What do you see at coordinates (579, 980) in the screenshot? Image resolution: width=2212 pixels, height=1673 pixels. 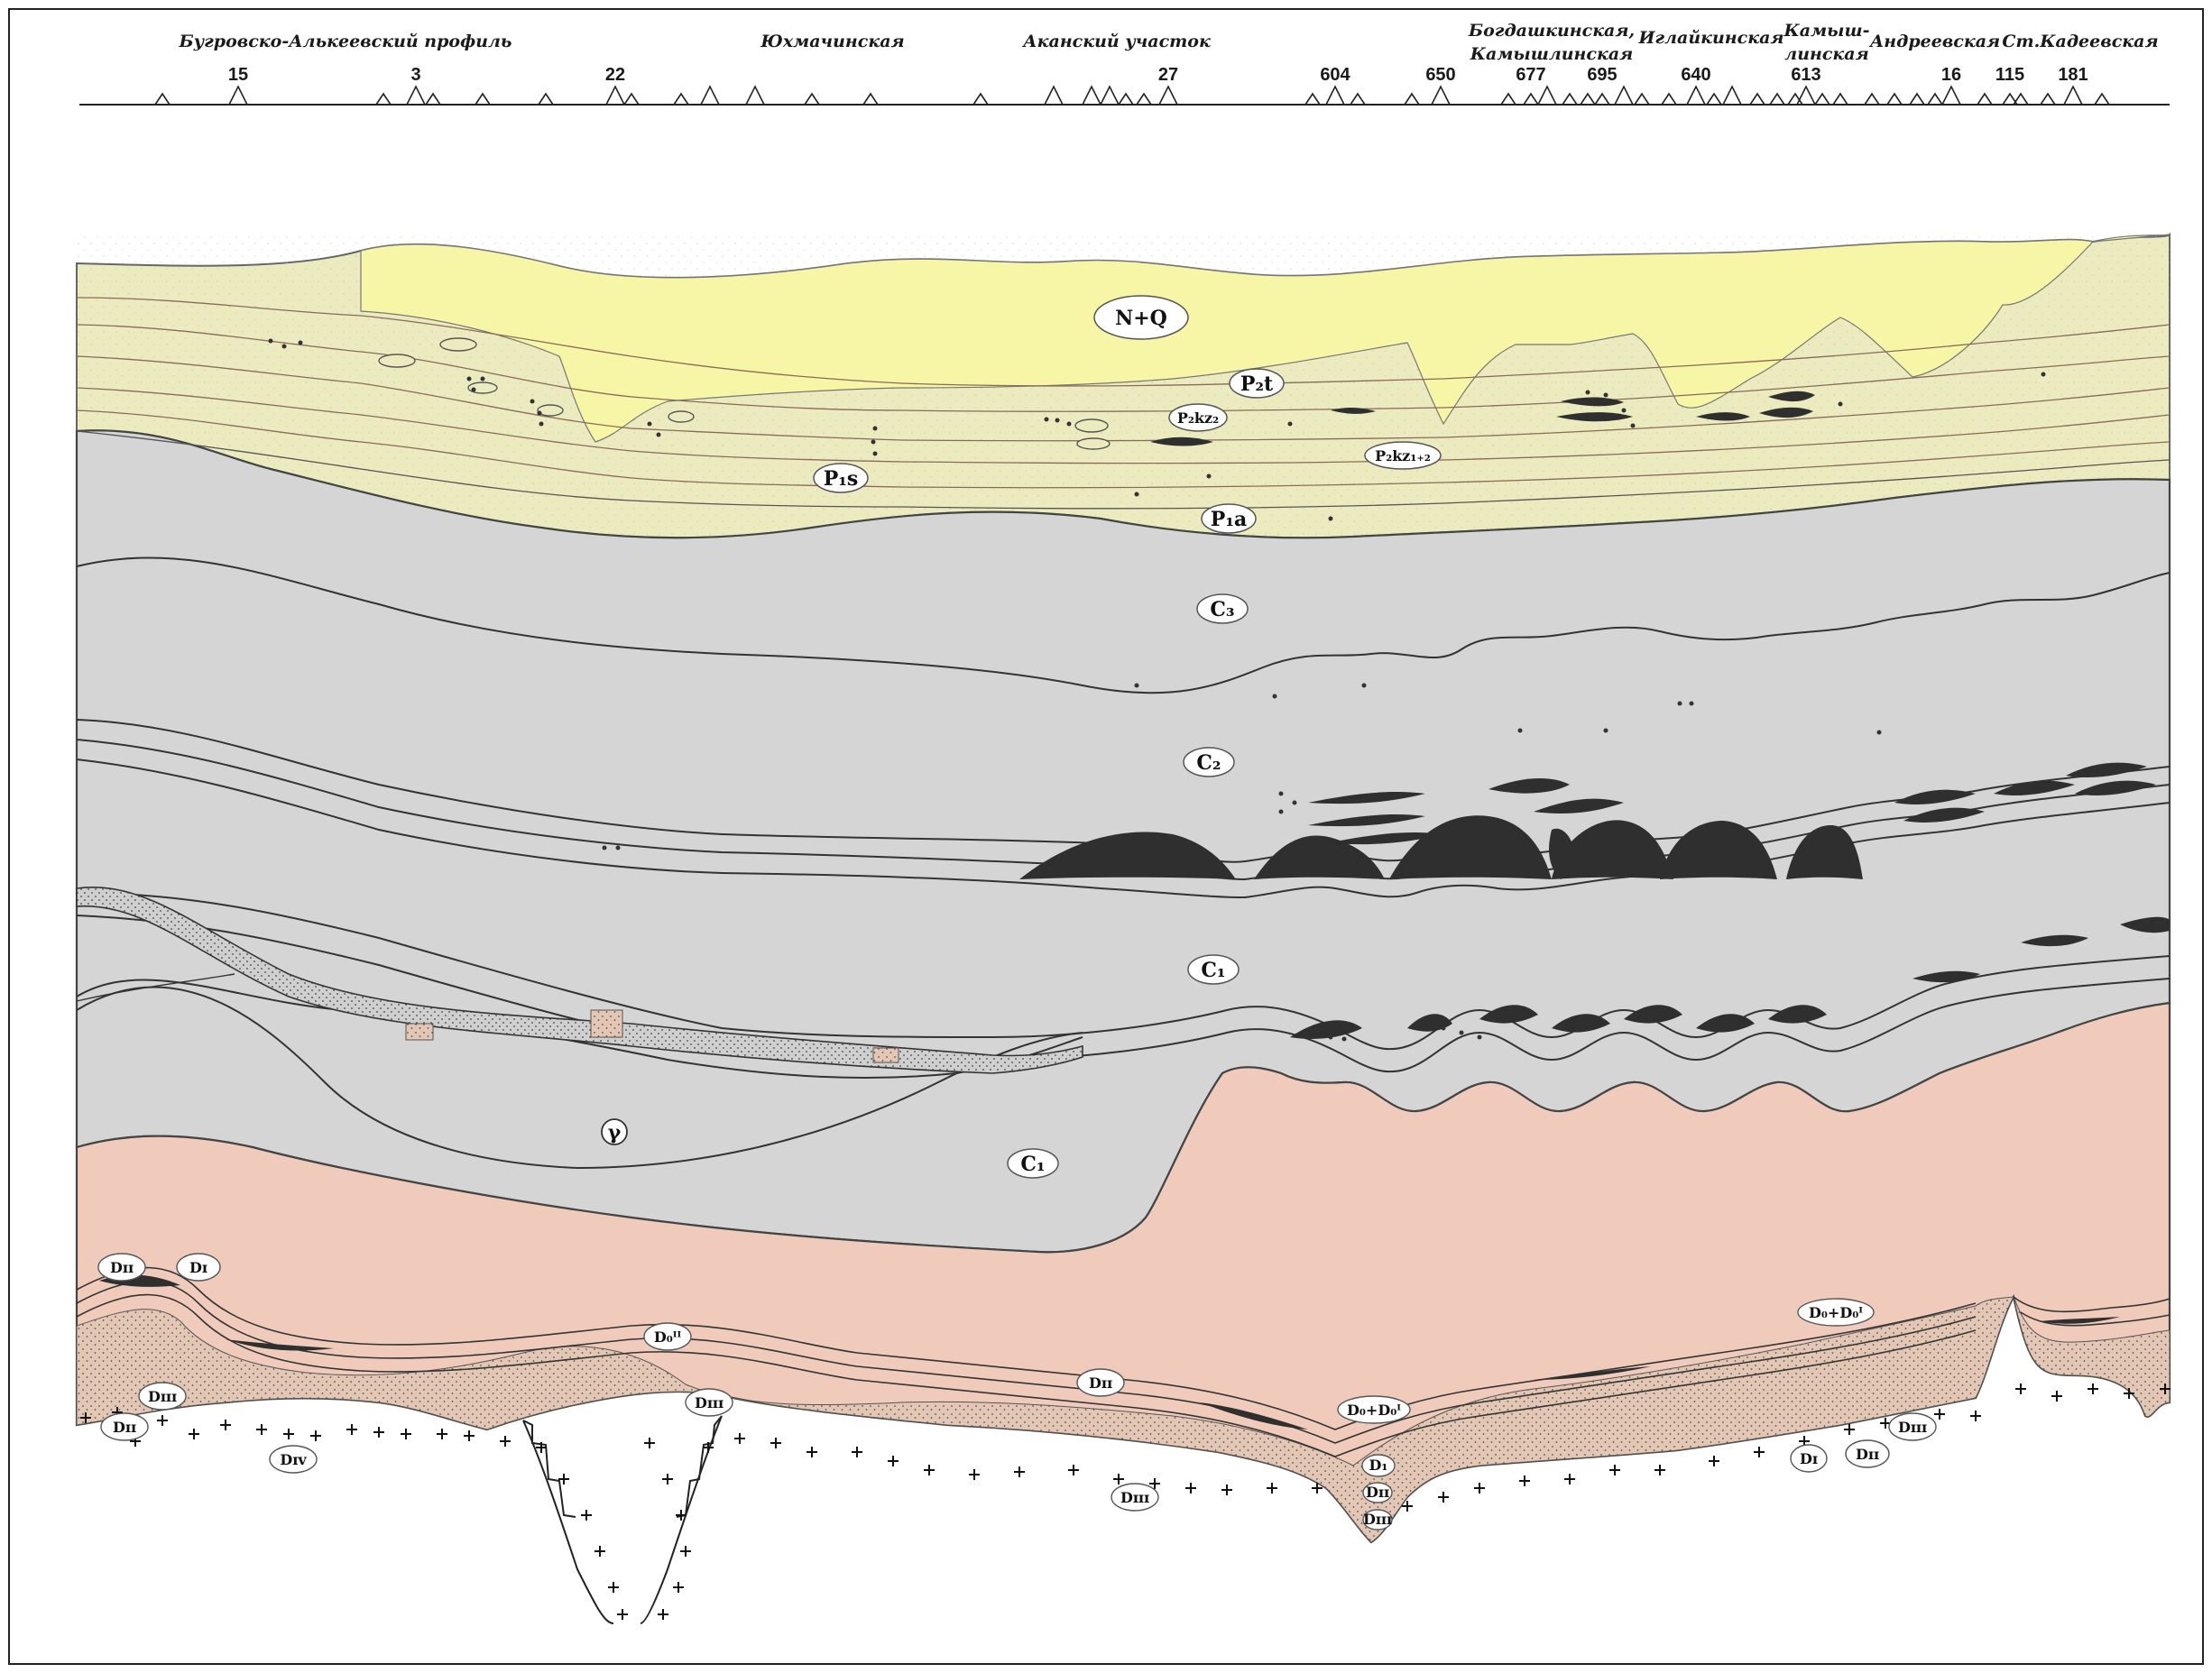 I see `sandstone-lens-band` at bounding box center [579, 980].